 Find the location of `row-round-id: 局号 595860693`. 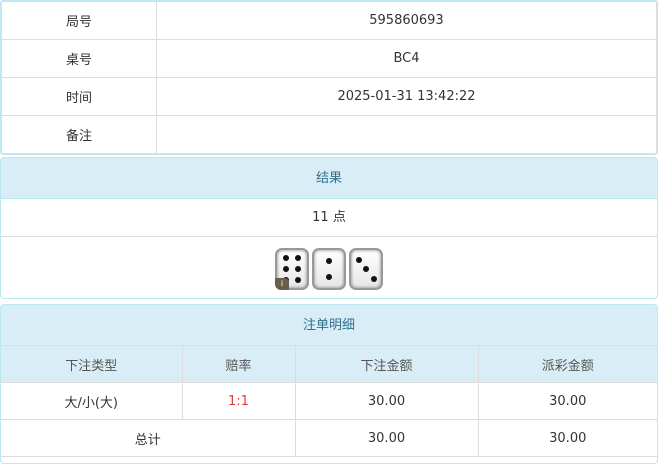

row-round-id: 局号 595860693 is located at coordinates (329, 20).